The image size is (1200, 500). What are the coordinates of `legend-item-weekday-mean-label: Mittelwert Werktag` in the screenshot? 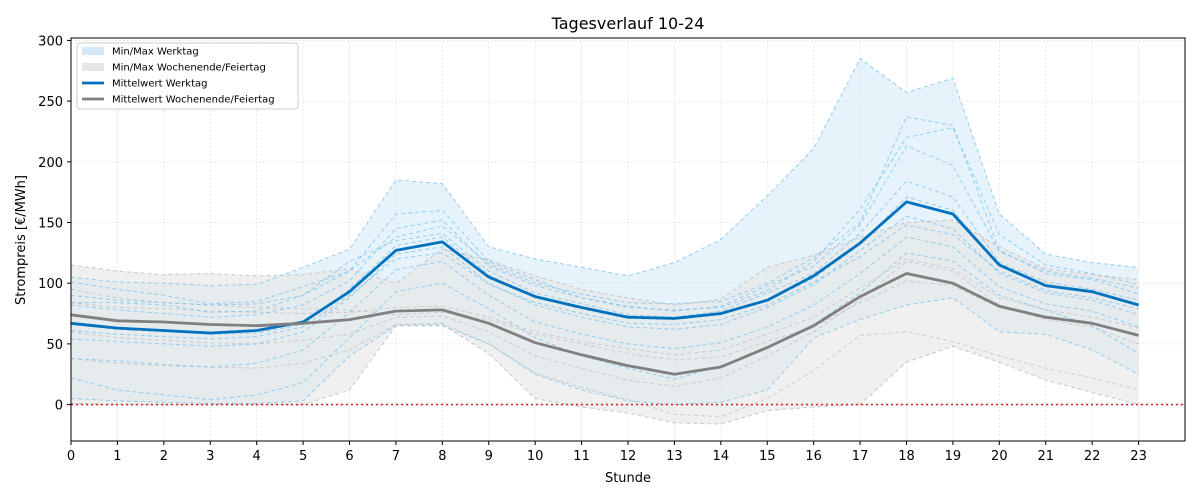 It's located at (159, 84).